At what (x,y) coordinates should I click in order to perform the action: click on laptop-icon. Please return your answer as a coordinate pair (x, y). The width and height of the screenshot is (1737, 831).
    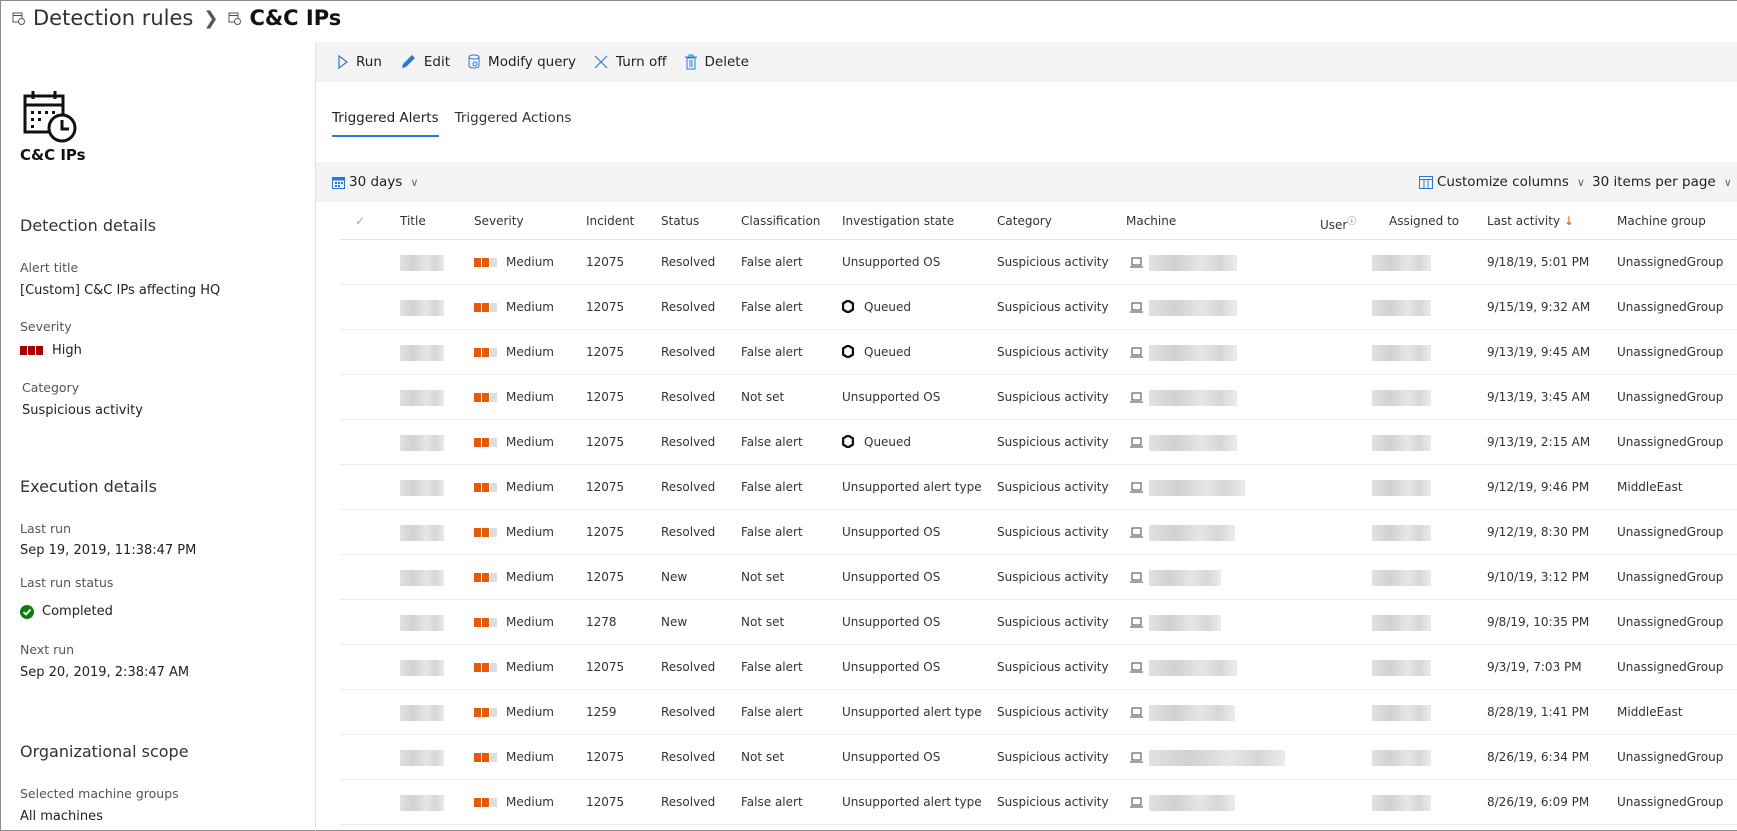
    Looking at the image, I should click on (1136, 352).